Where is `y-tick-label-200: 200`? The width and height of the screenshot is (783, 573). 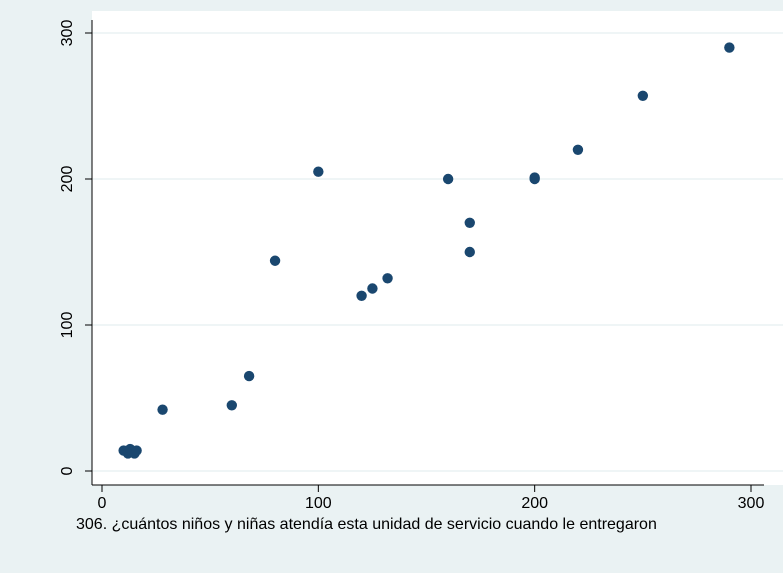 y-tick-label-200: 200 is located at coordinates (67, 179).